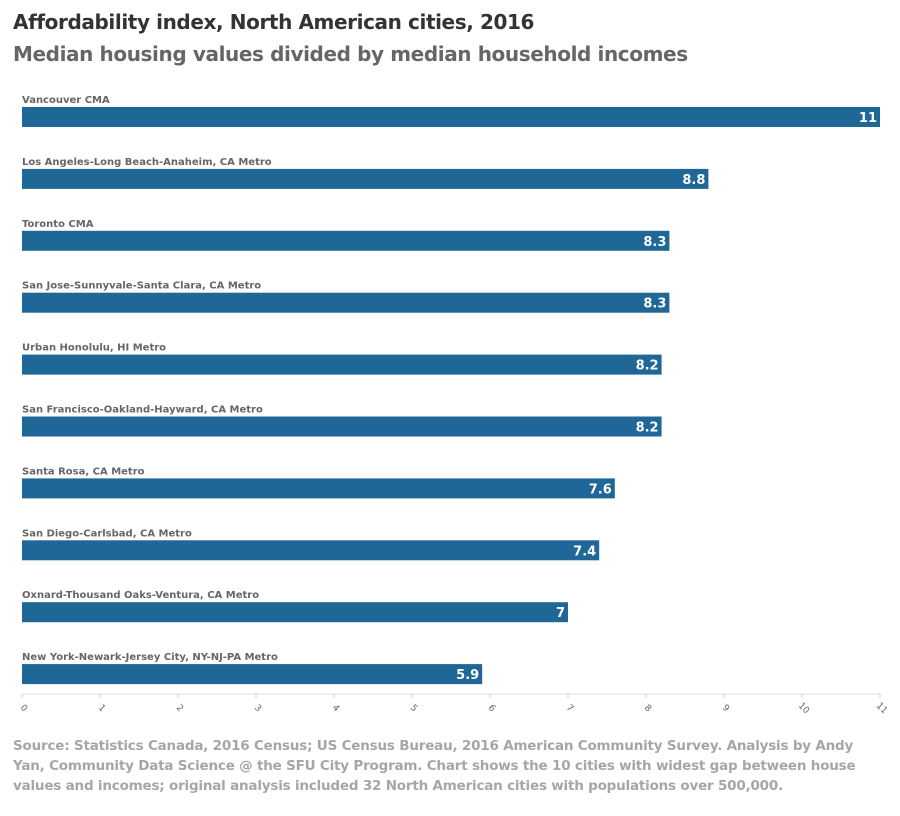 This screenshot has height=816, width=900. Describe the element at coordinates (413, 708) in the screenshot. I see `x-tick-label: 5` at that location.